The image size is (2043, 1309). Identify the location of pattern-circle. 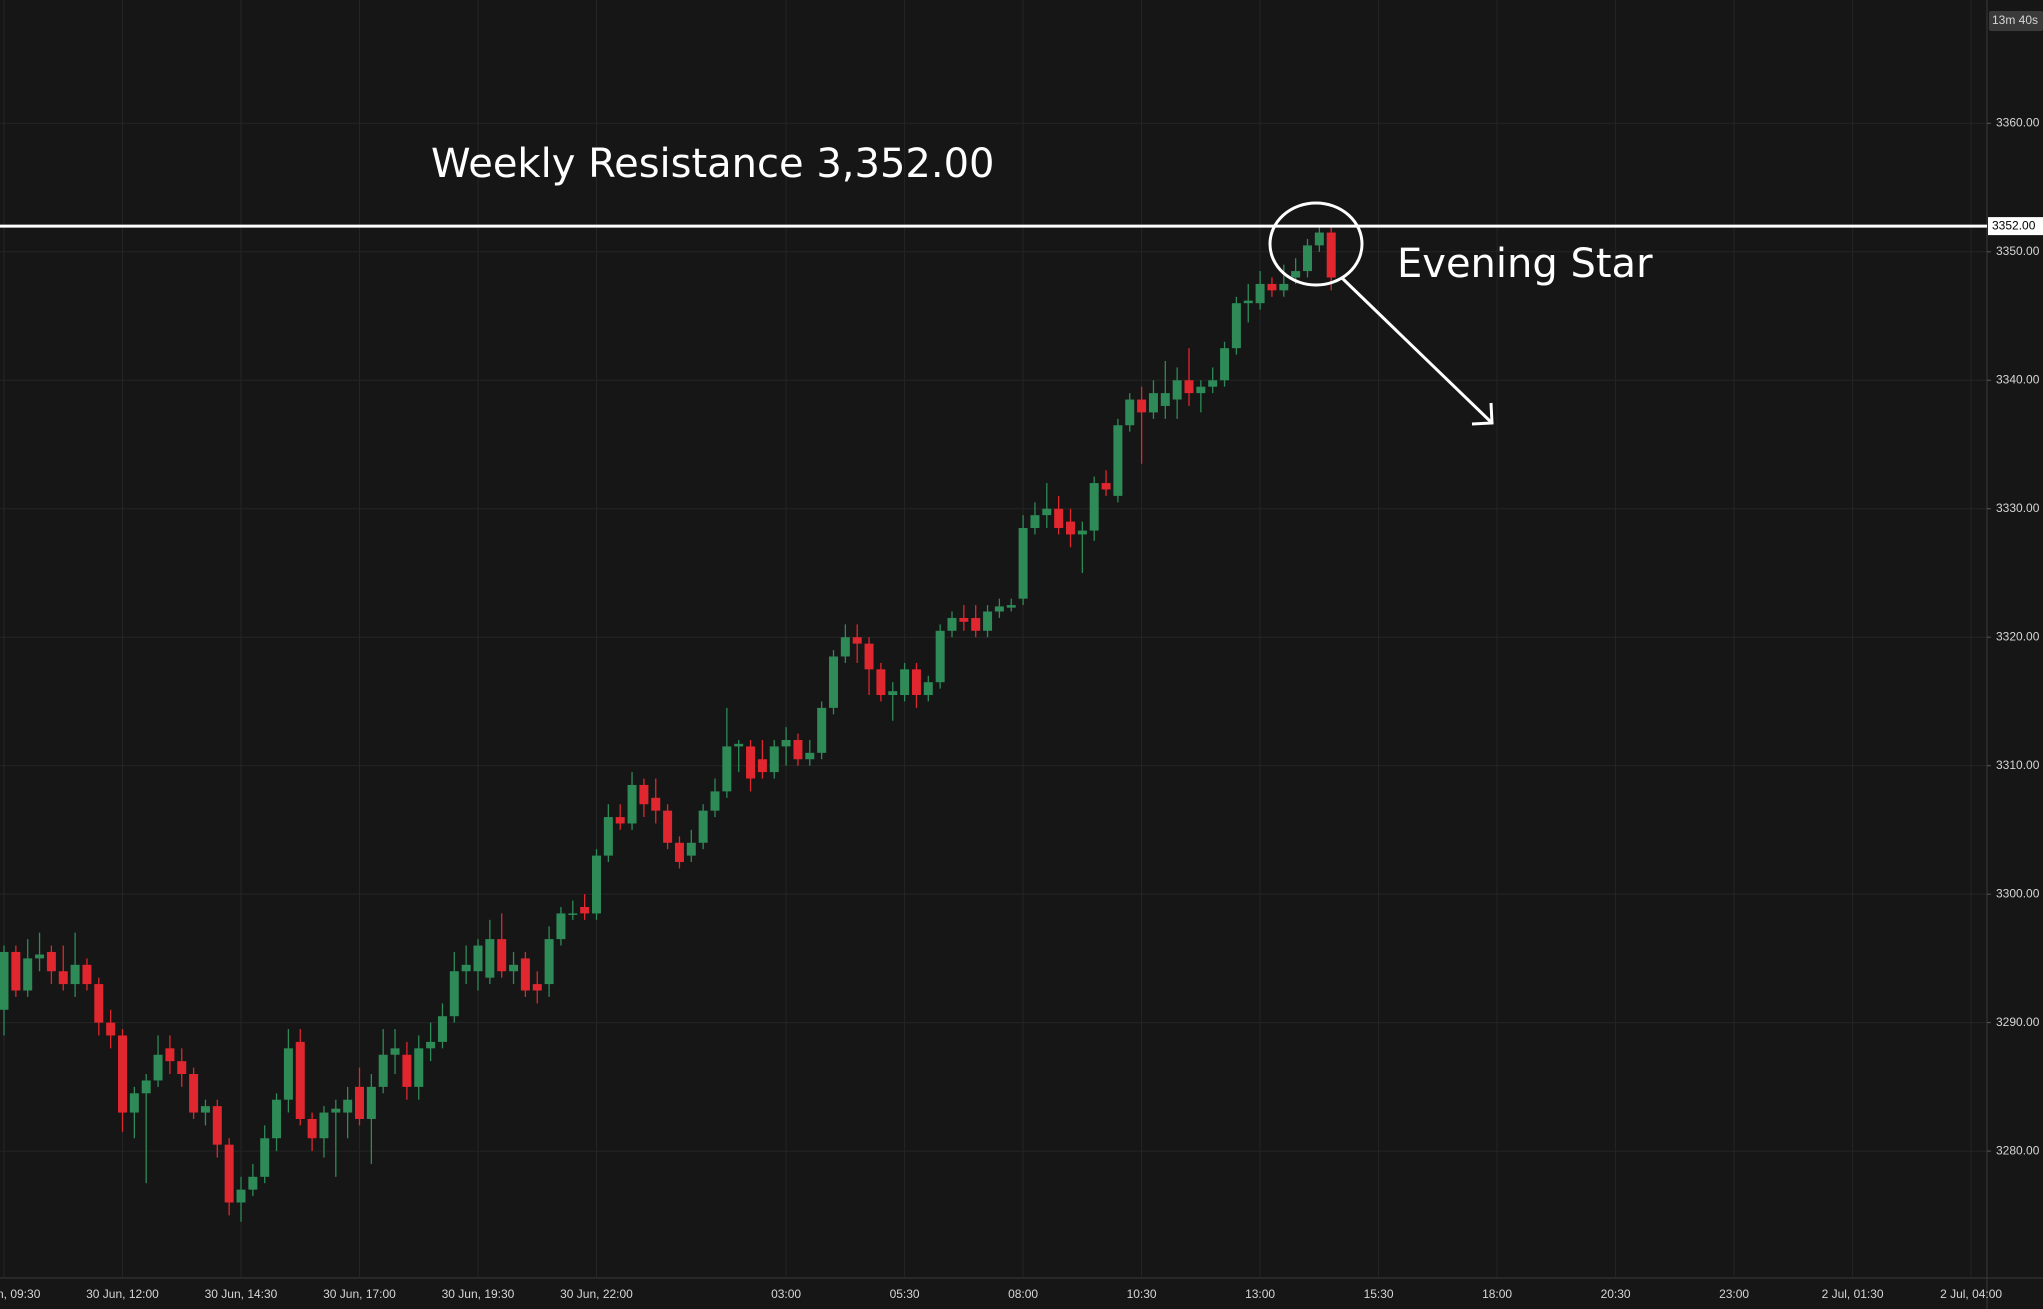
(1316, 244).